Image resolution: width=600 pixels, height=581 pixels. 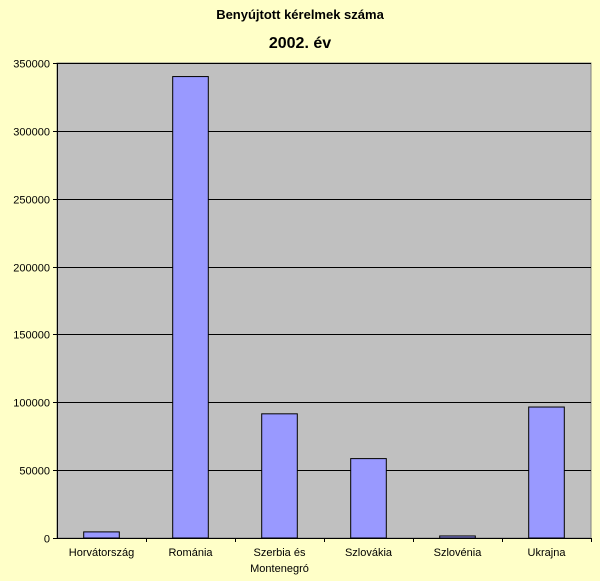 I want to click on x-tick-label: Románia, so click(x=190, y=553).